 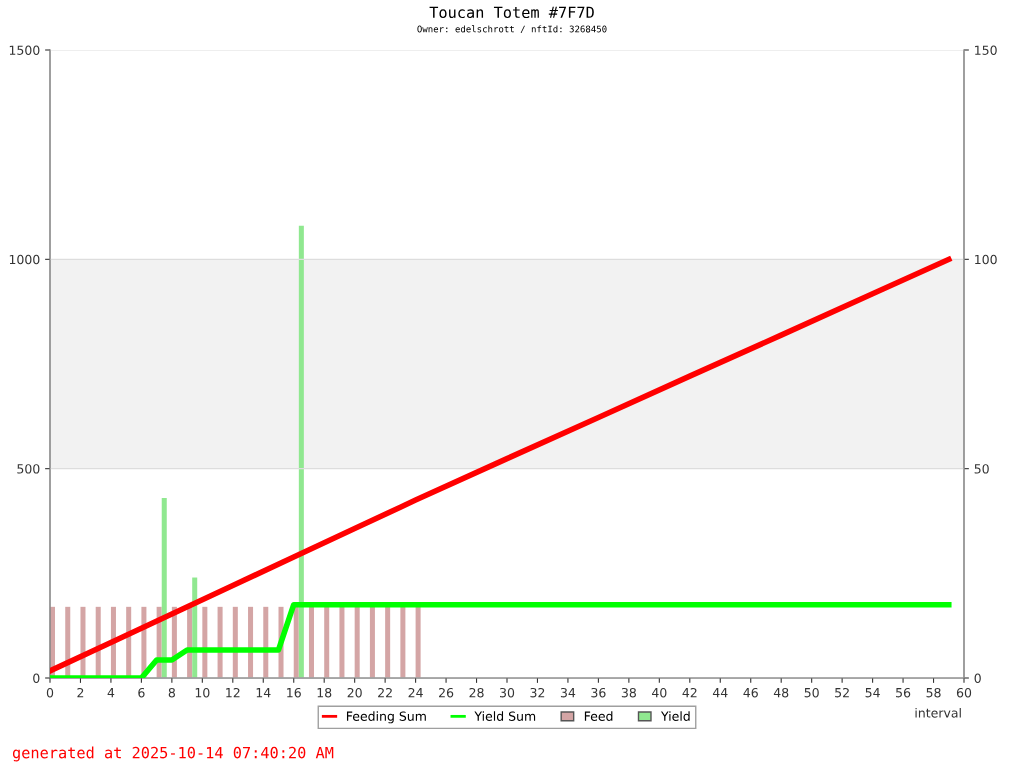 What do you see at coordinates (659, 692) in the screenshot?
I see `x-tick-label: 40` at bounding box center [659, 692].